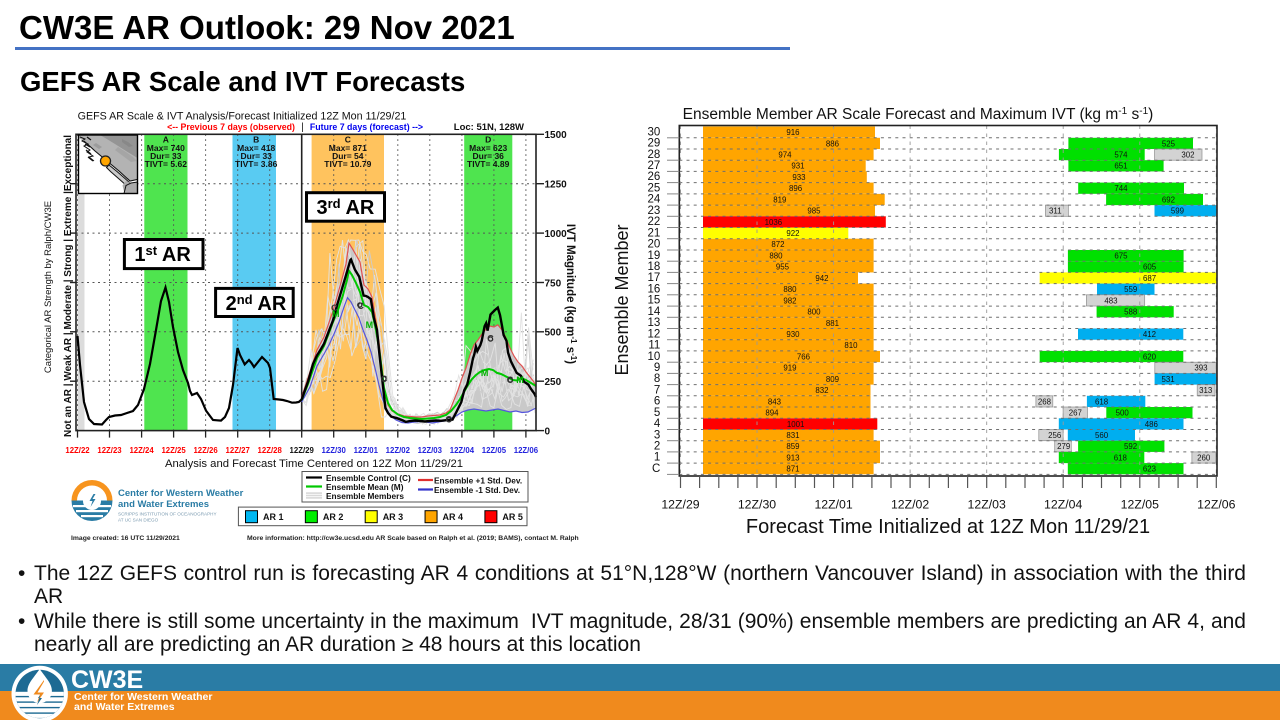  Describe the element at coordinates (654, 245) in the screenshot. I see `svg-text: 20` at that location.